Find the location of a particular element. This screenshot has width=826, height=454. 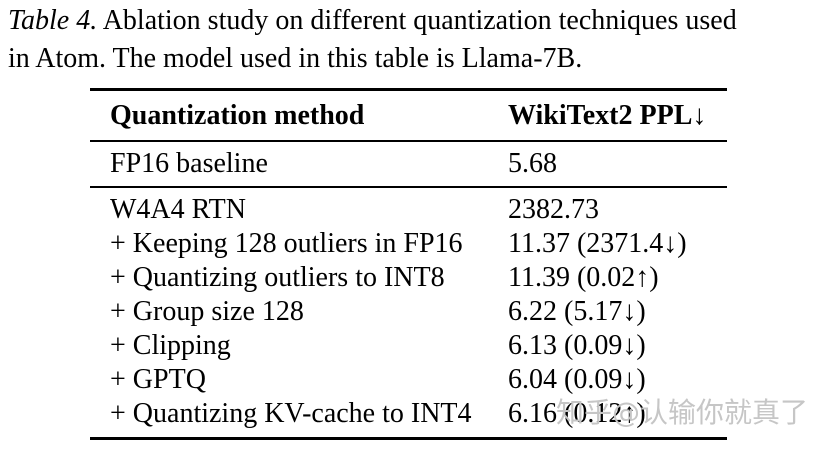

cell-ppl: 6.16 (0.12↑) is located at coordinates (577, 413).